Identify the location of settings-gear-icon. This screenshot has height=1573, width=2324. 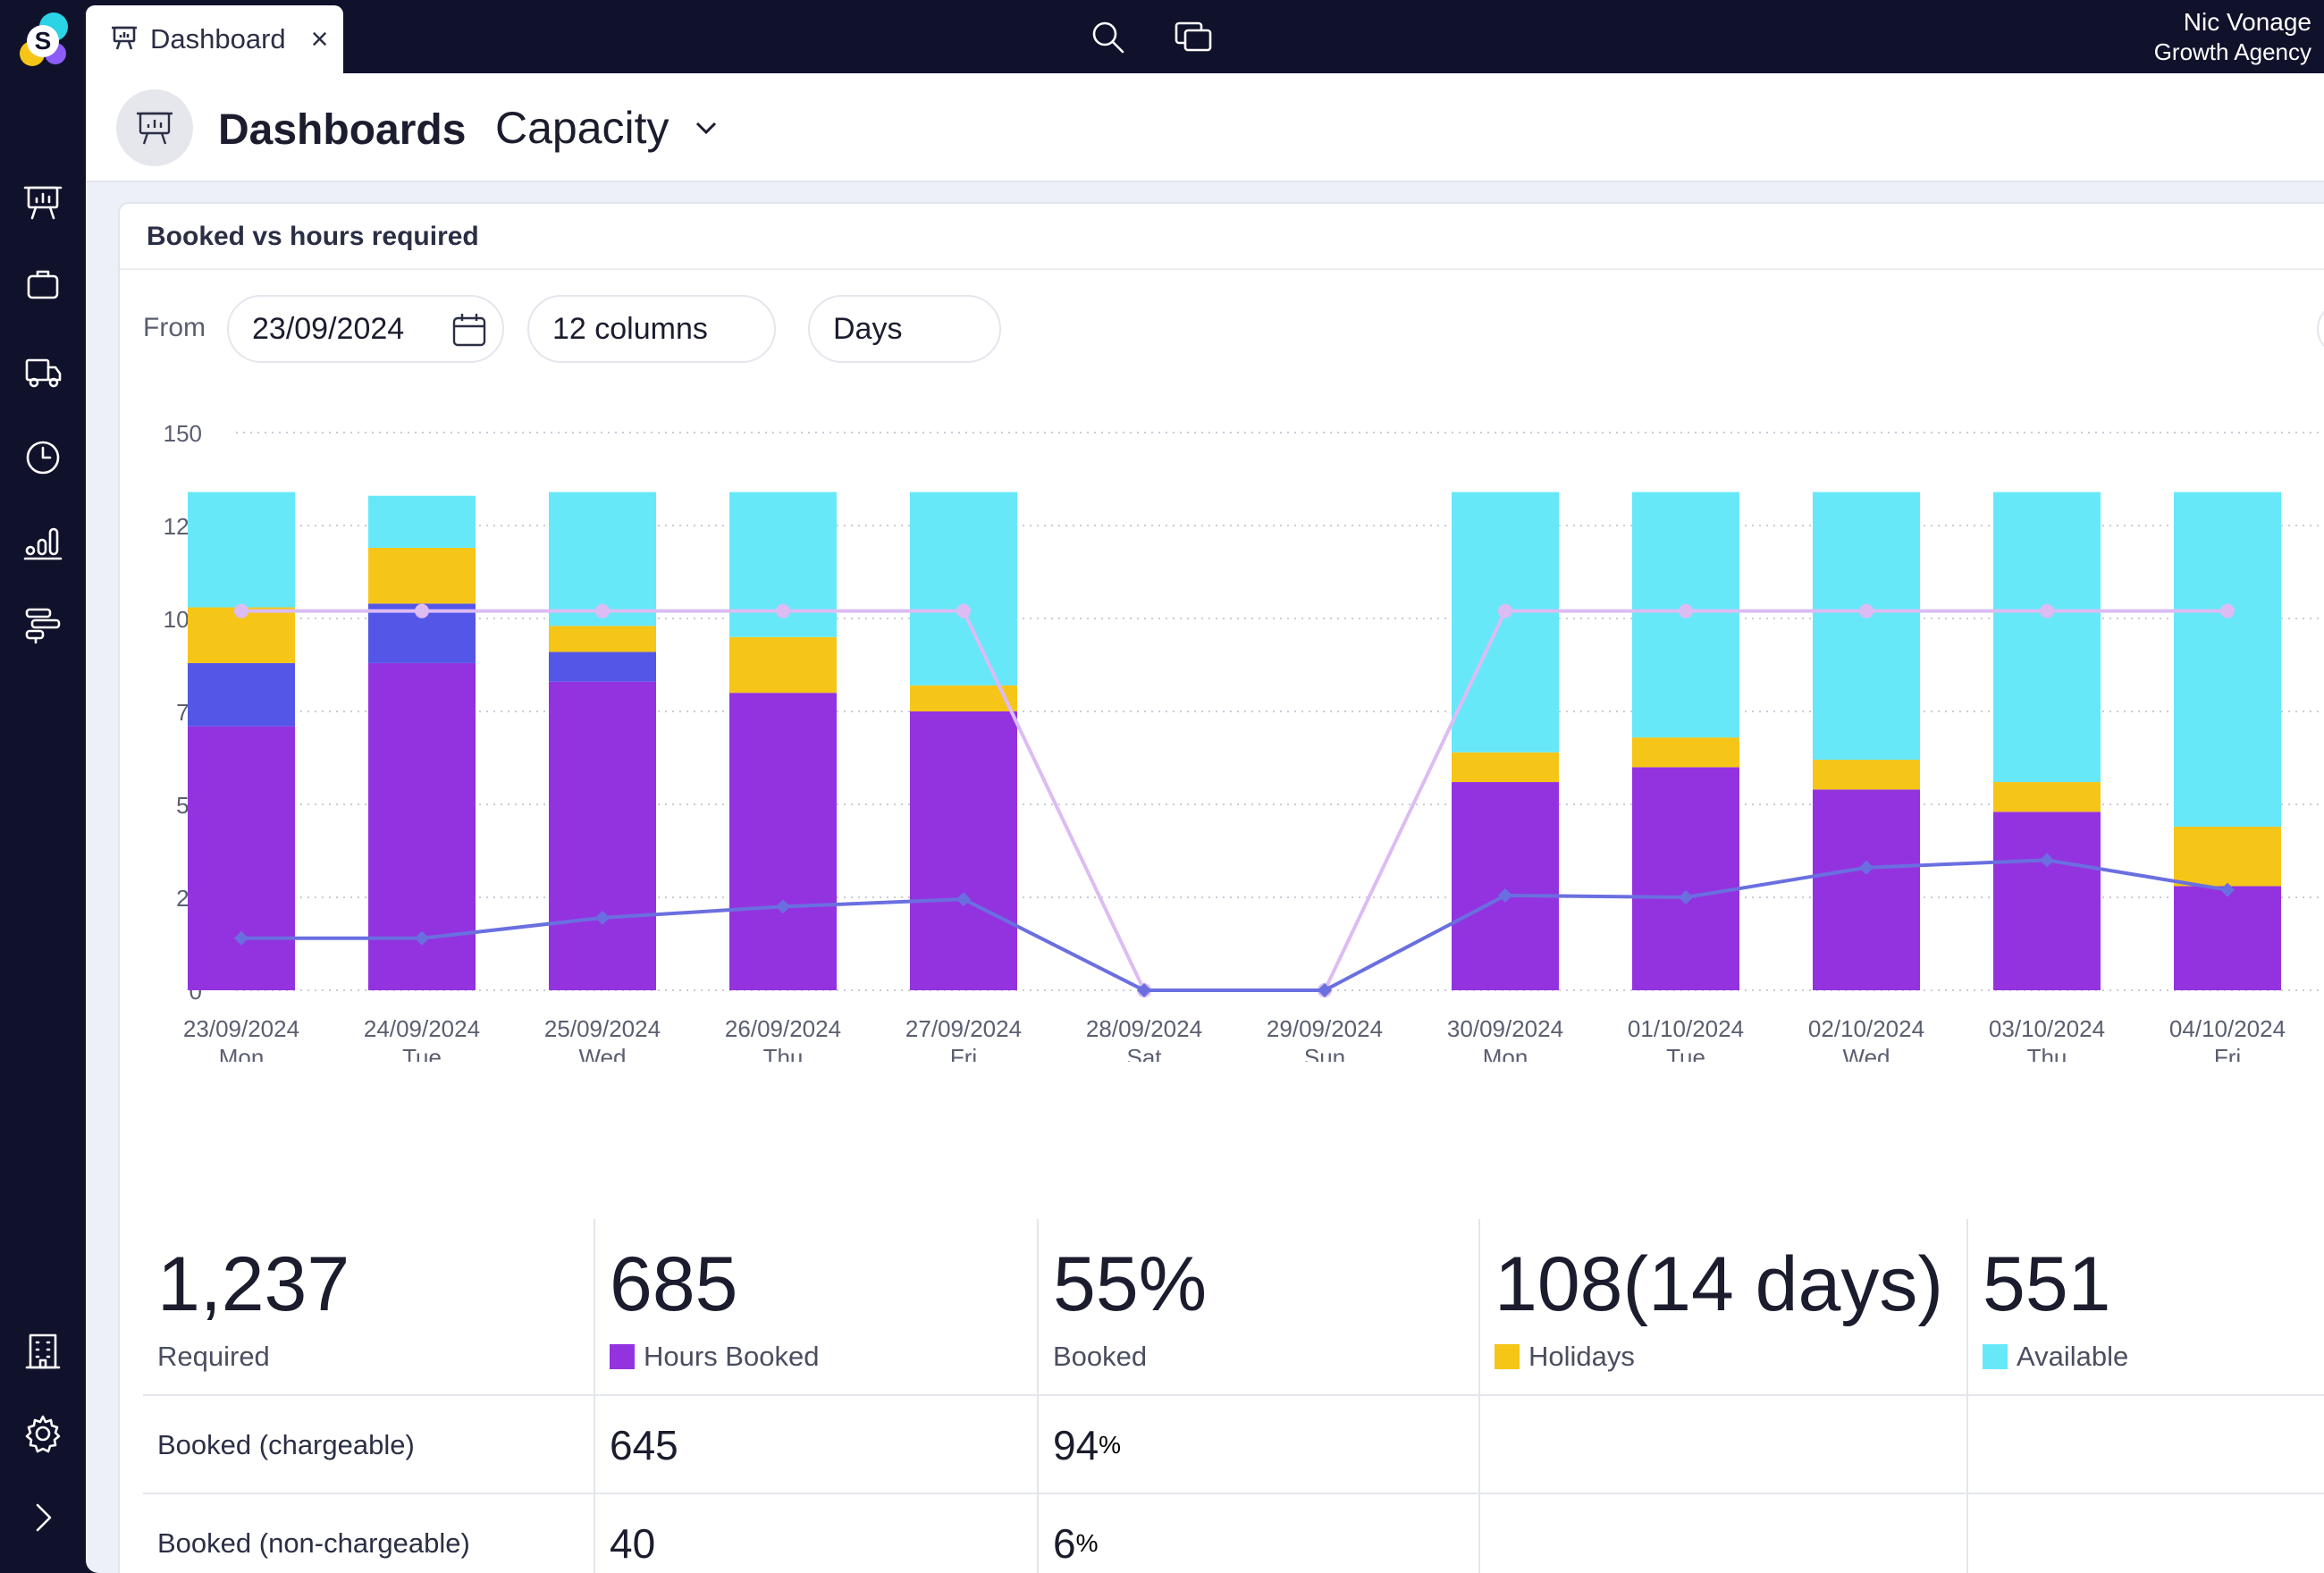
(43, 1434).